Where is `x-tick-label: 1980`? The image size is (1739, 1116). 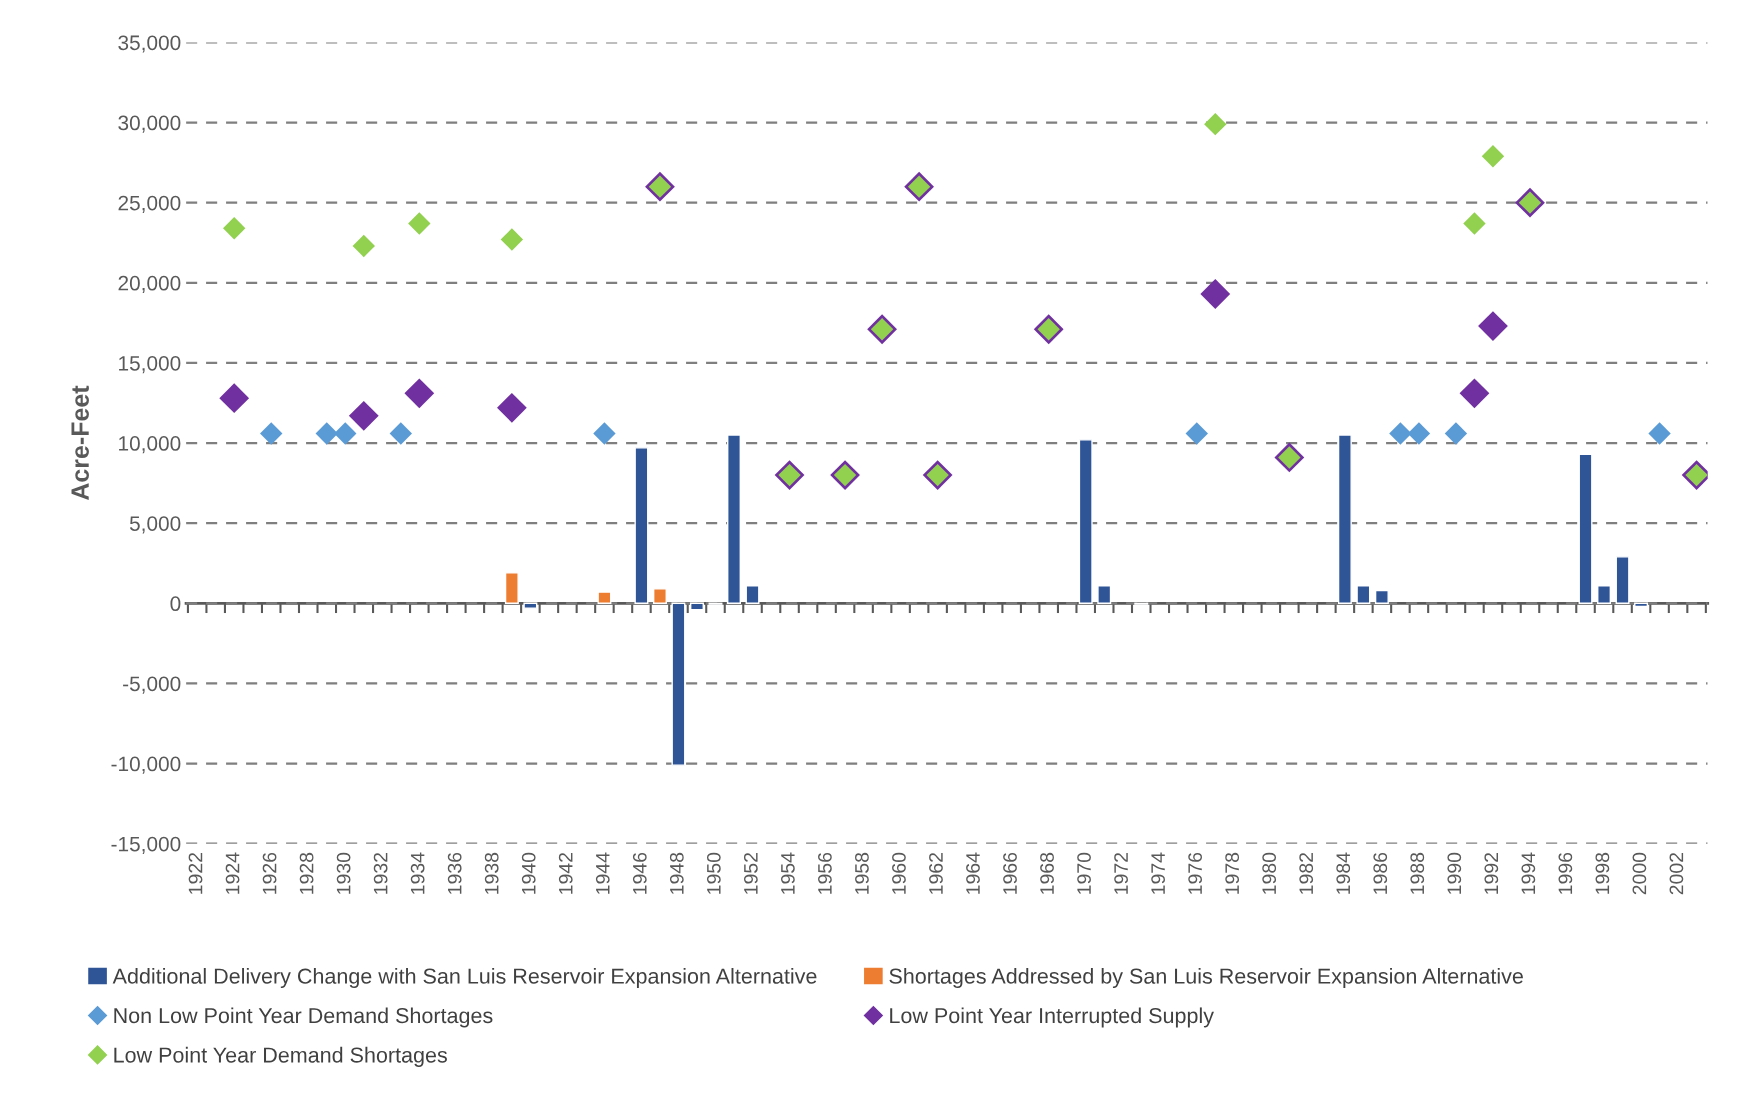 x-tick-label: 1980 is located at coordinates (1269, 873).